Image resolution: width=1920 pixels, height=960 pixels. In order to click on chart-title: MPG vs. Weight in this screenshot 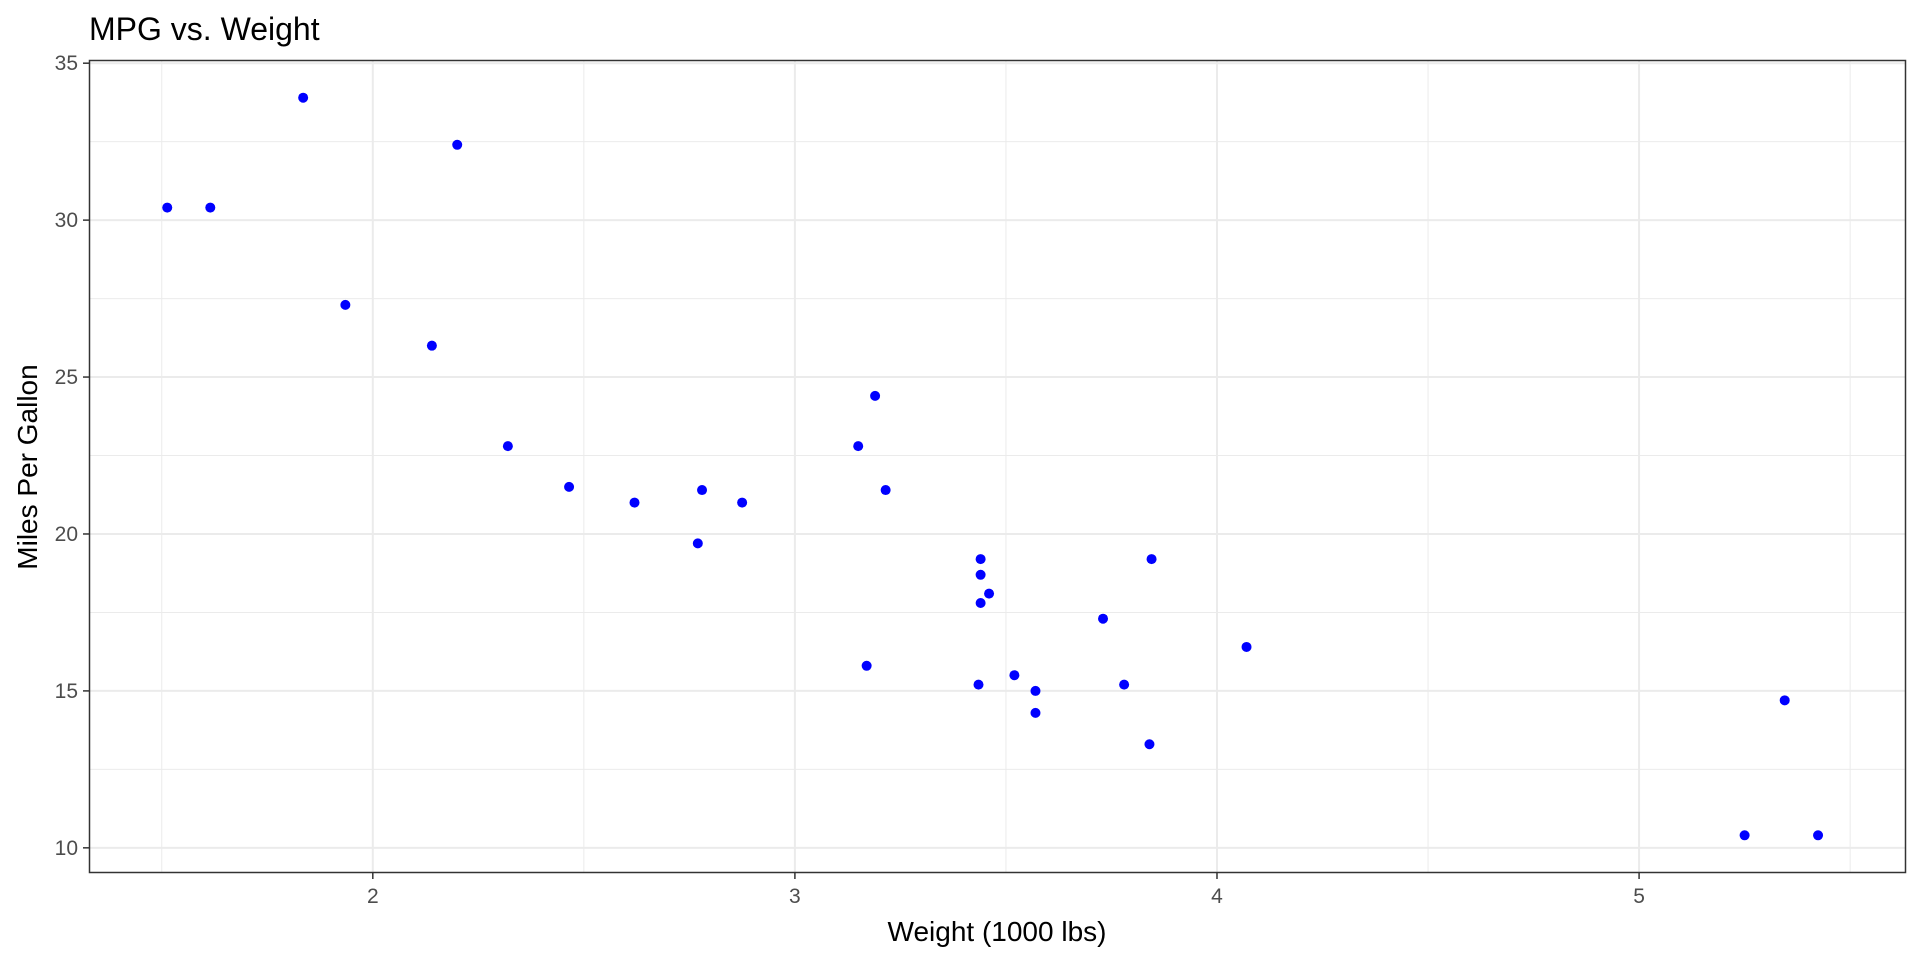, I will do `click(204, 29)`.